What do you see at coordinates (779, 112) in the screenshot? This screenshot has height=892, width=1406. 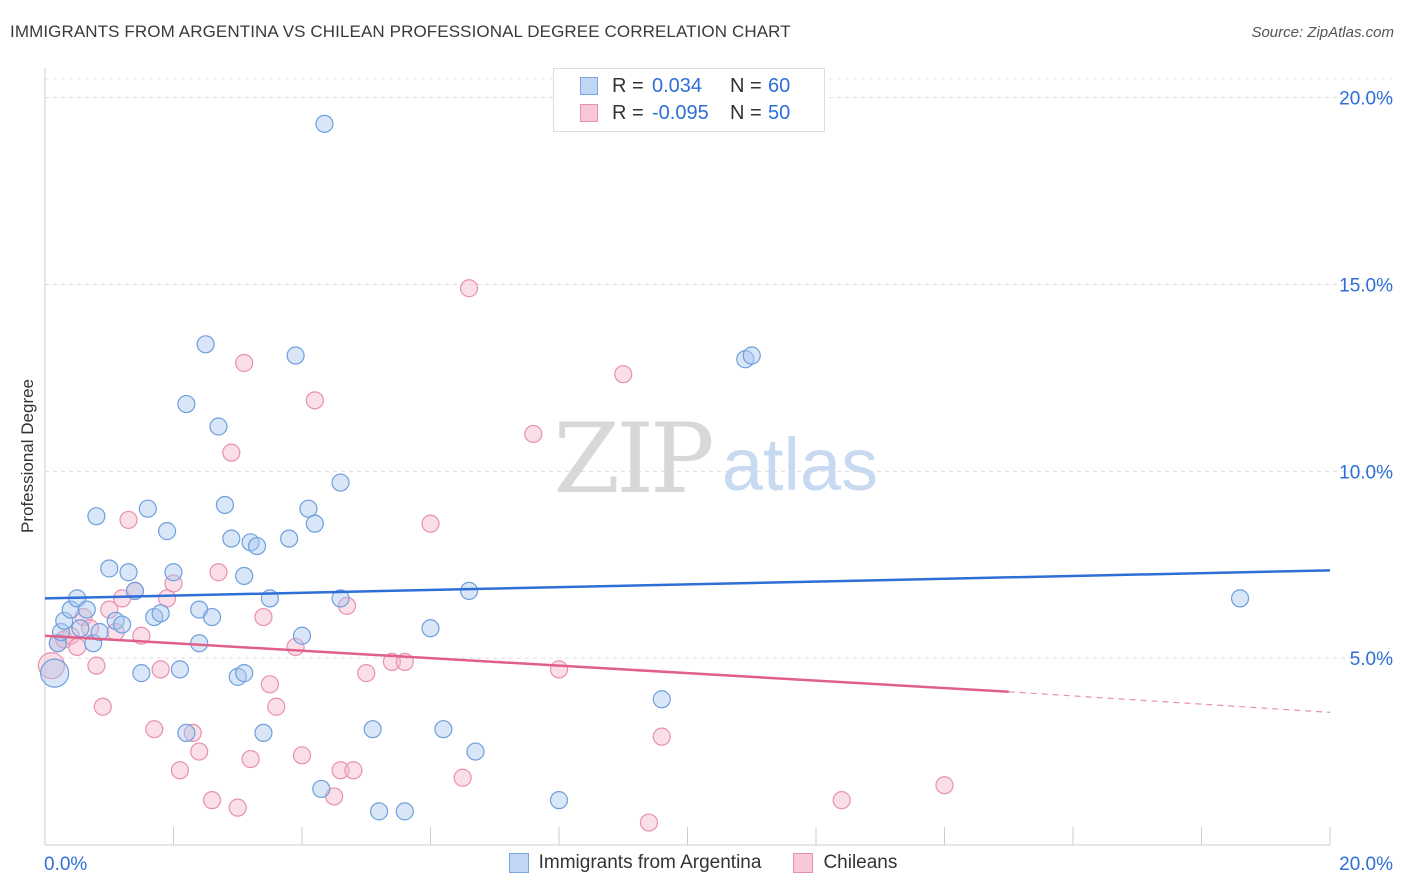 I see `legend-n-value: 50` at bounding box center [779, 112].